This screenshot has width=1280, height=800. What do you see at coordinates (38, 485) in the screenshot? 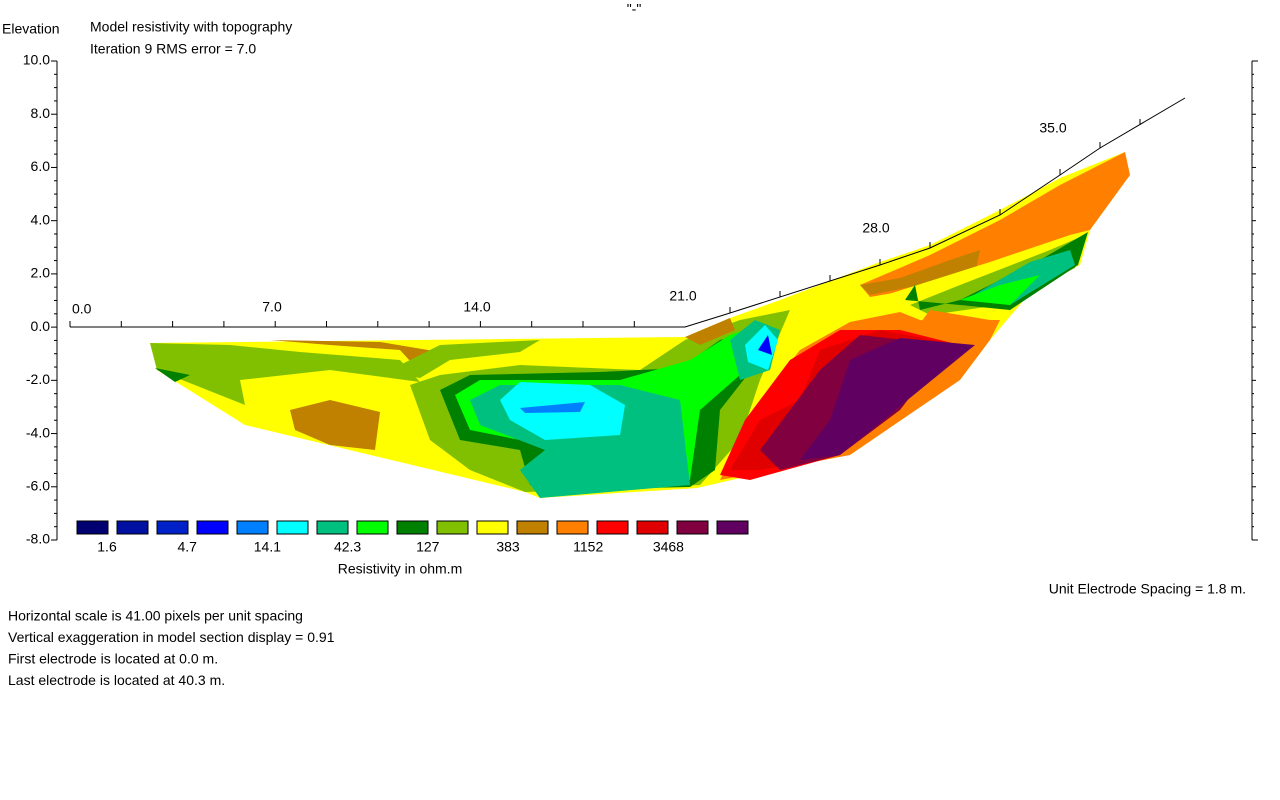
I see `y-tick-label: -6.0` at bounding box center [38, 485].